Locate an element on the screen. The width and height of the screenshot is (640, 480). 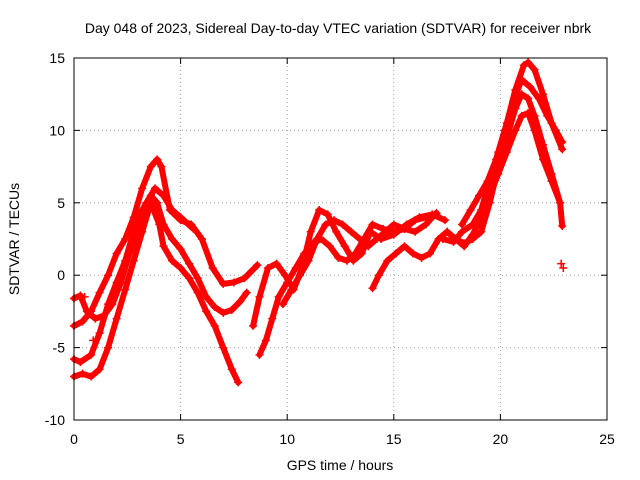
y-tick-label: -5 is located at coordinates (59, 348).